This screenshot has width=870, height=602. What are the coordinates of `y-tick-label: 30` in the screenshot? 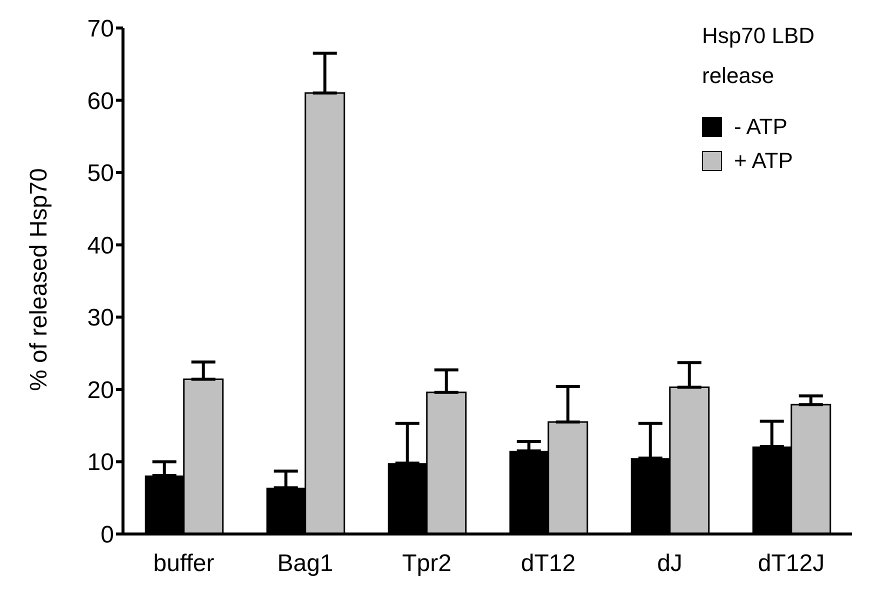 It's located at (100, 318).